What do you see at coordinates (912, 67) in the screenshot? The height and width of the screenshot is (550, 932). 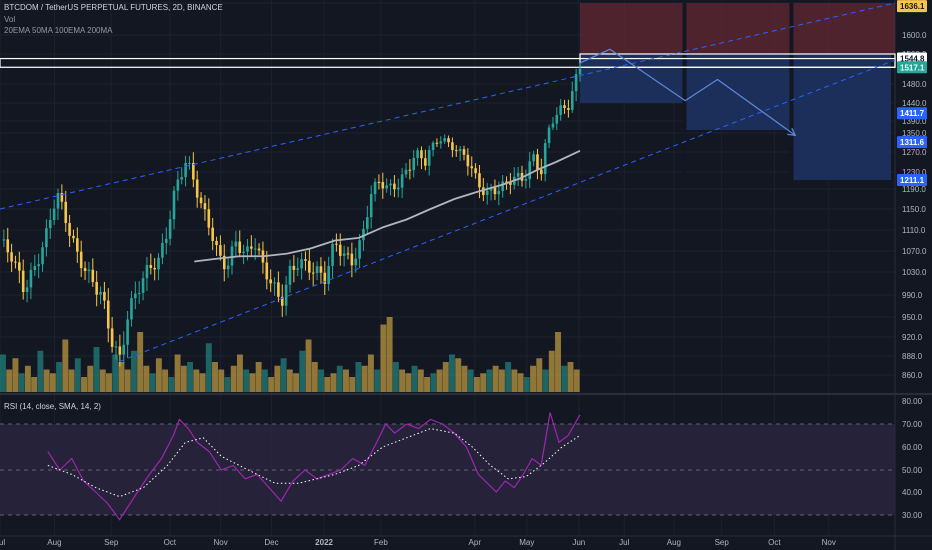 I see `price-tag-label: 1517.1` at bounding box center [912, 67].